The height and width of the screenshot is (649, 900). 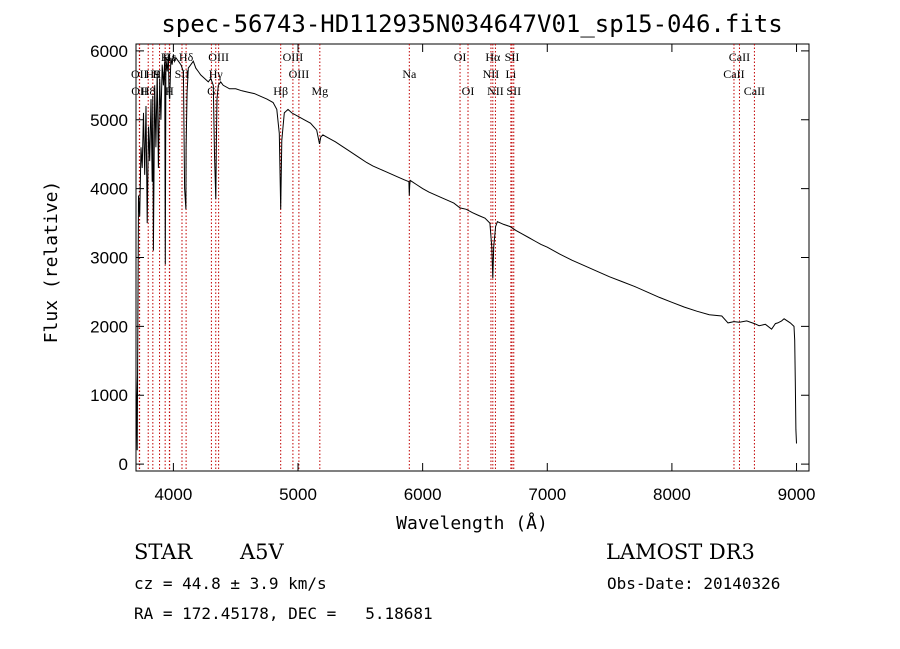 What do you see at coordinates (491, 74) in the screenshot?
I see `line-label-16: NII` at bounding box center [491, 74].